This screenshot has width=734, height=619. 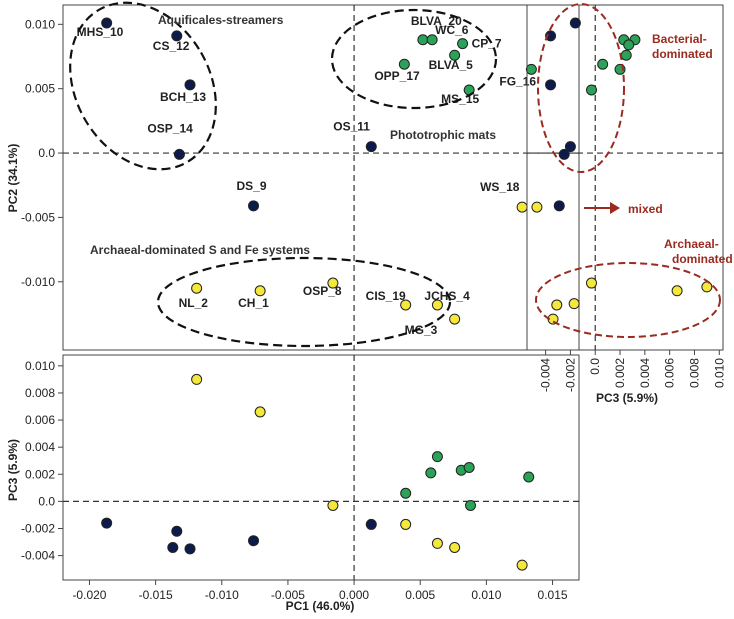 What do you see at coordinates (40, 474) in the screenshot?
I see `bottom-y-tick-label: 0.002` at bounding box center [40, 474].